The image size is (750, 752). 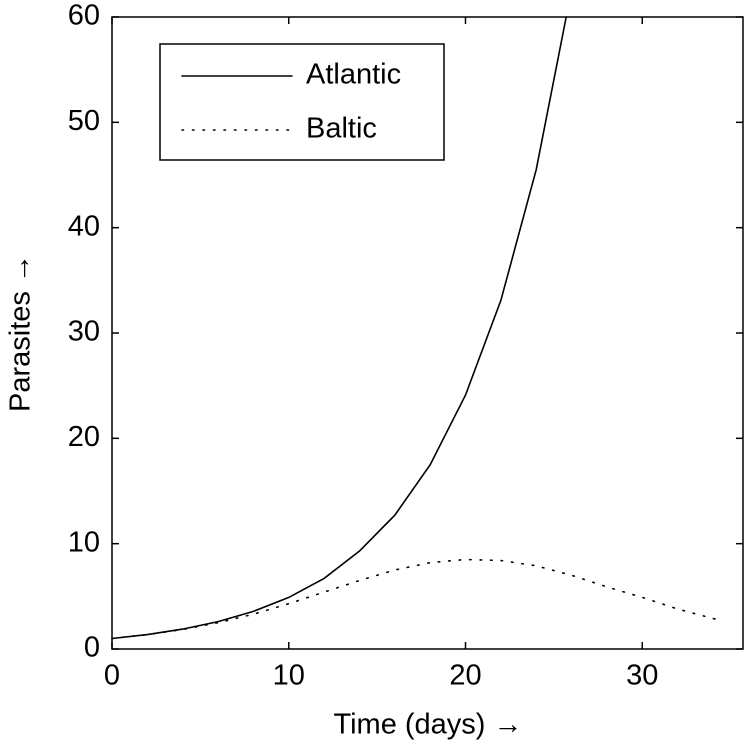 I want to click on y-axis-label: Parasites →, so click(x=21, y=333).